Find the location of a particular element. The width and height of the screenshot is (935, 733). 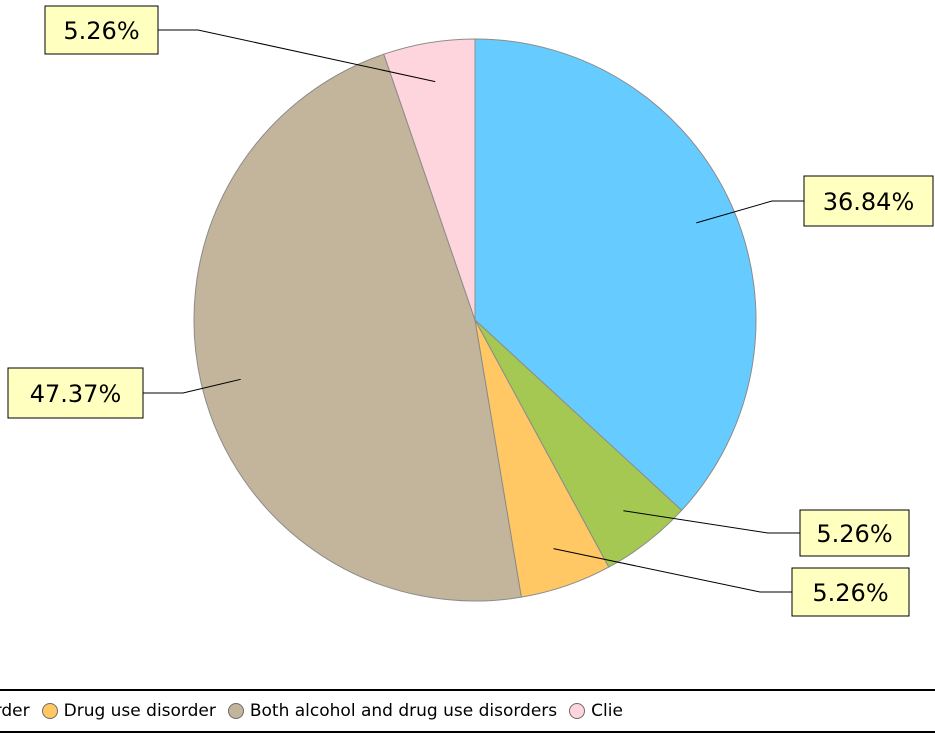

data-label: 47.37% is located at coordinates (76, 394).